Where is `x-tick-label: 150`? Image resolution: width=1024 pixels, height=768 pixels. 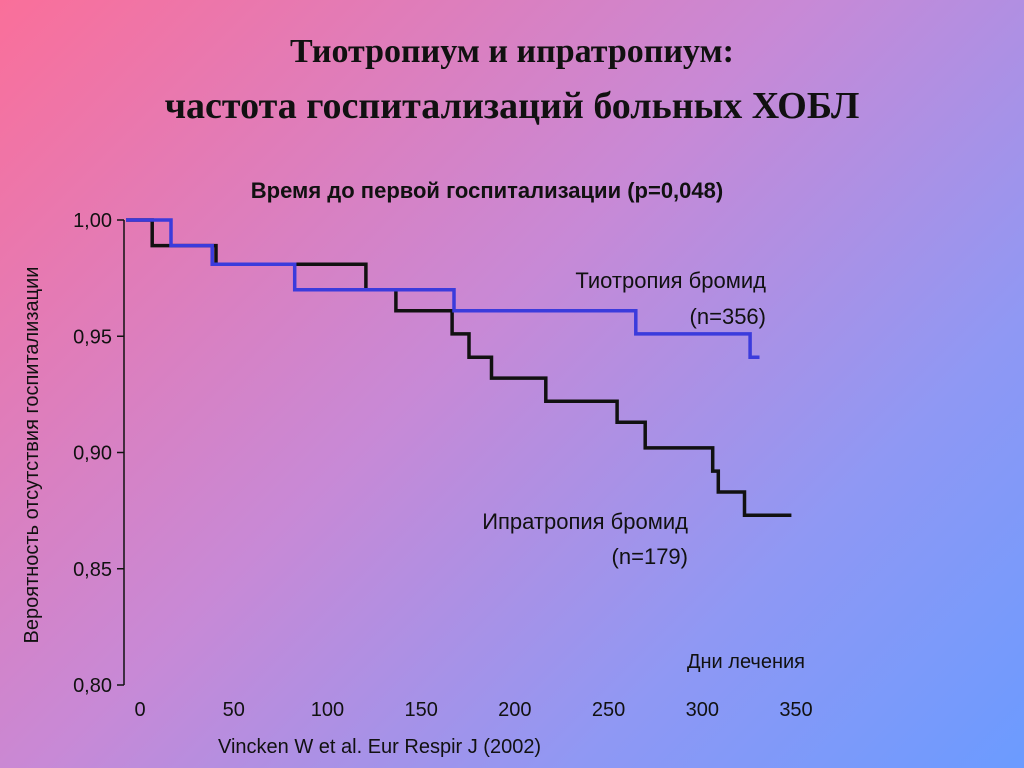
x-tick-label: 150 is located at coordinates (420, 710).